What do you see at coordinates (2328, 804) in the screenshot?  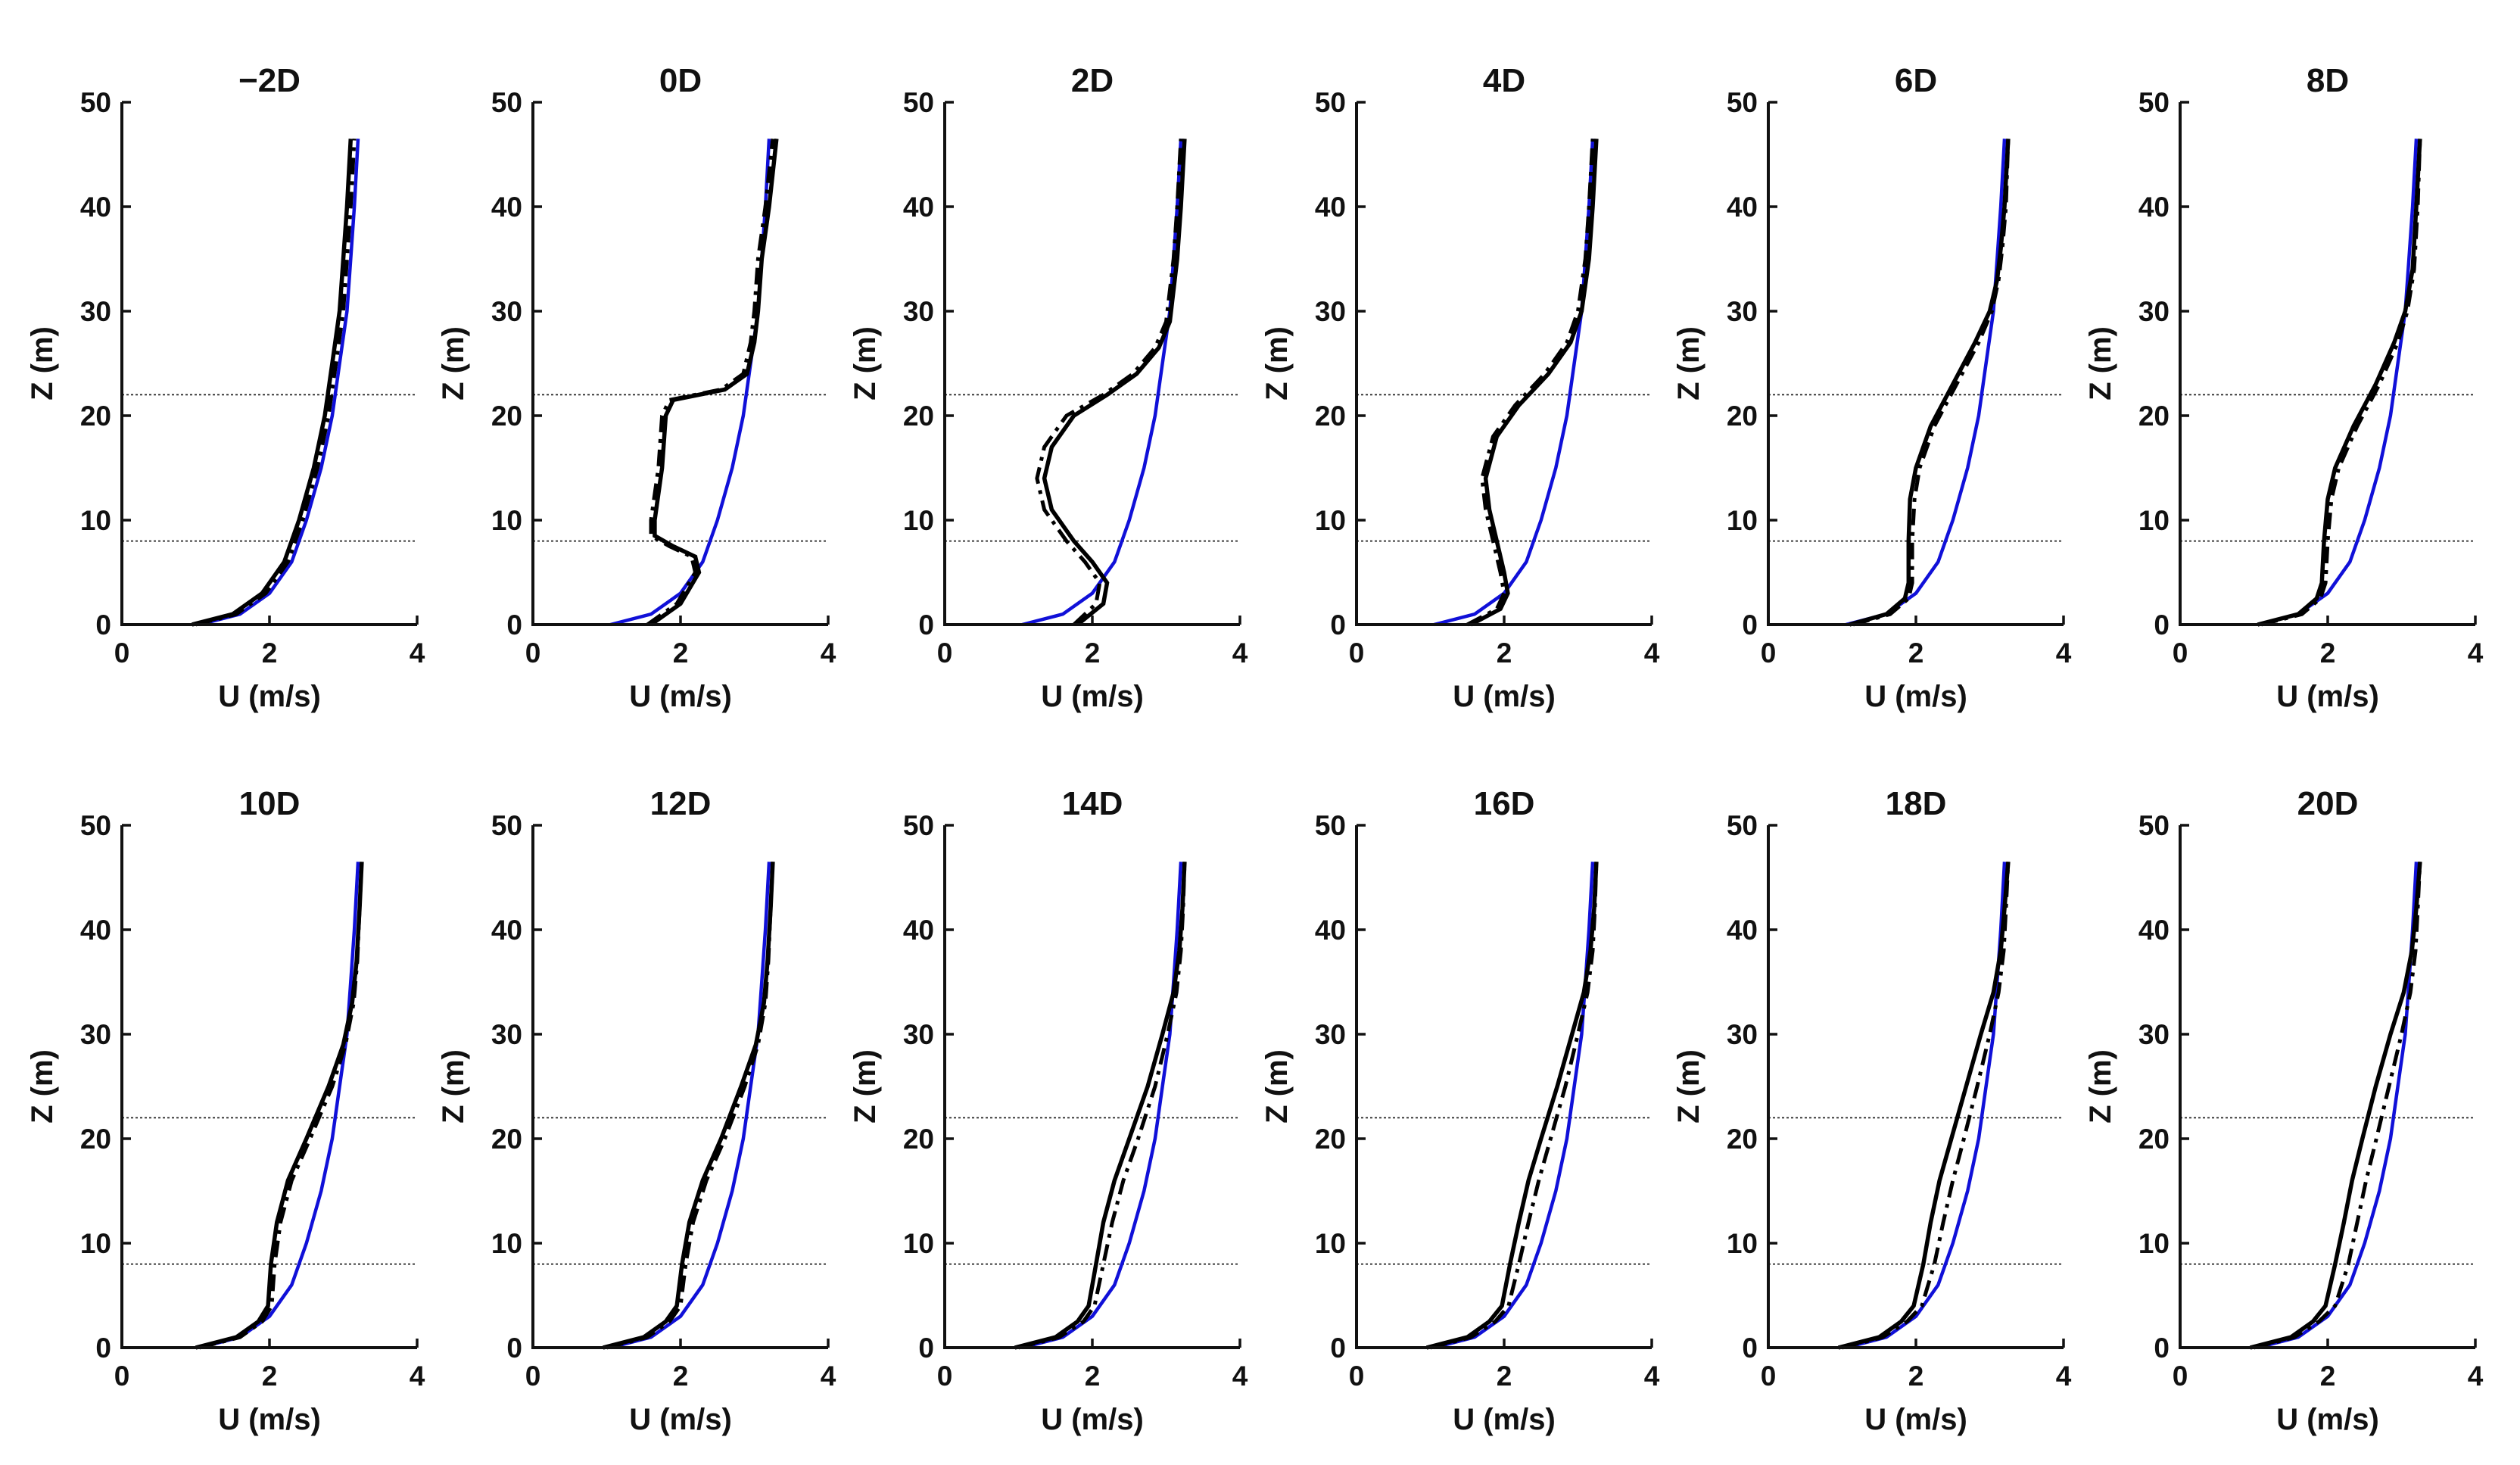 I see `panel-title: 20D` at bounding box center [2328, 804].